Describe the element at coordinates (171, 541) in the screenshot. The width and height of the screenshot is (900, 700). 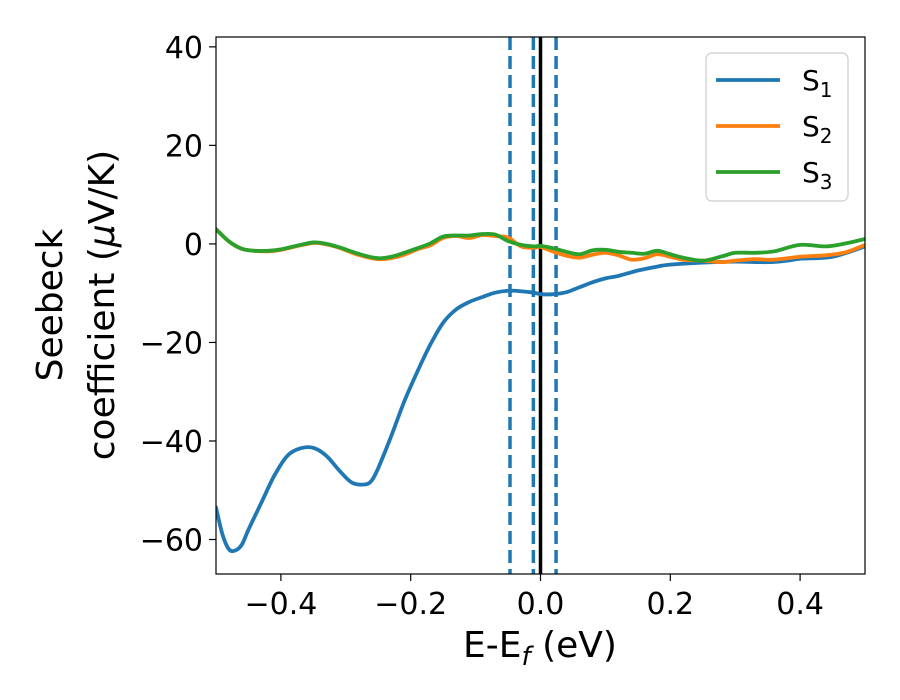
I see `y-tick-label: −60` at that location.